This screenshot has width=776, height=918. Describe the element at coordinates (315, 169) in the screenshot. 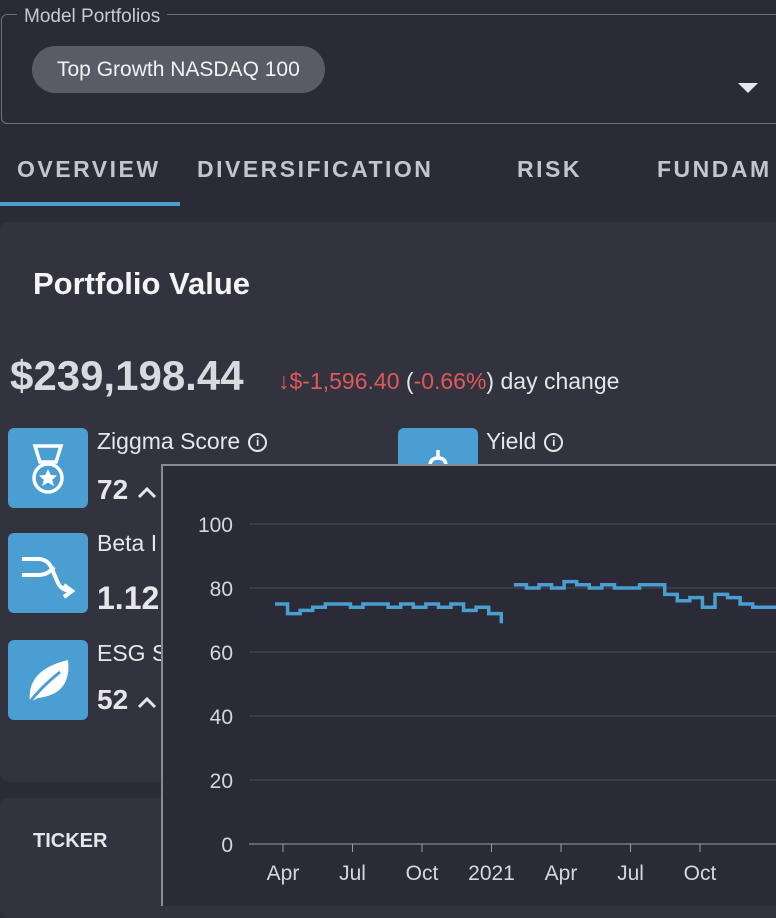

I see `tab-diversification: DIVERSIFICATION` at that location.